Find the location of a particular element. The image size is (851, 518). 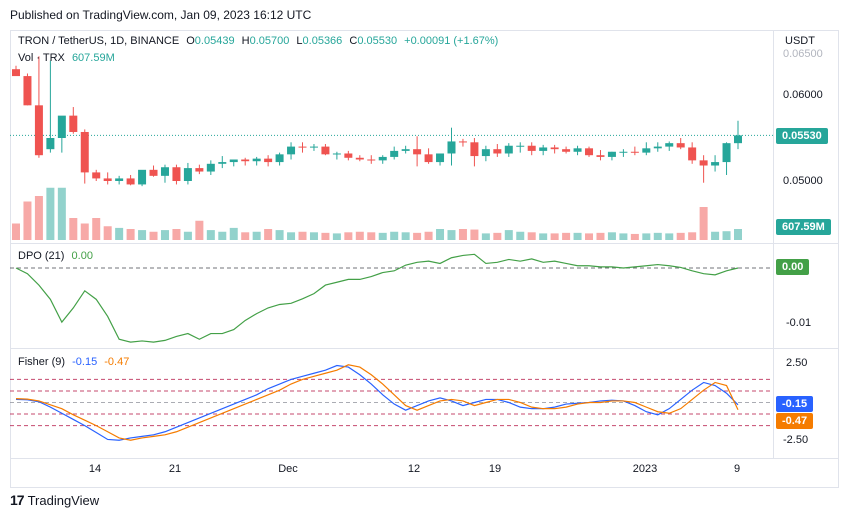

high-label: H is located at coordinates (245, 41).